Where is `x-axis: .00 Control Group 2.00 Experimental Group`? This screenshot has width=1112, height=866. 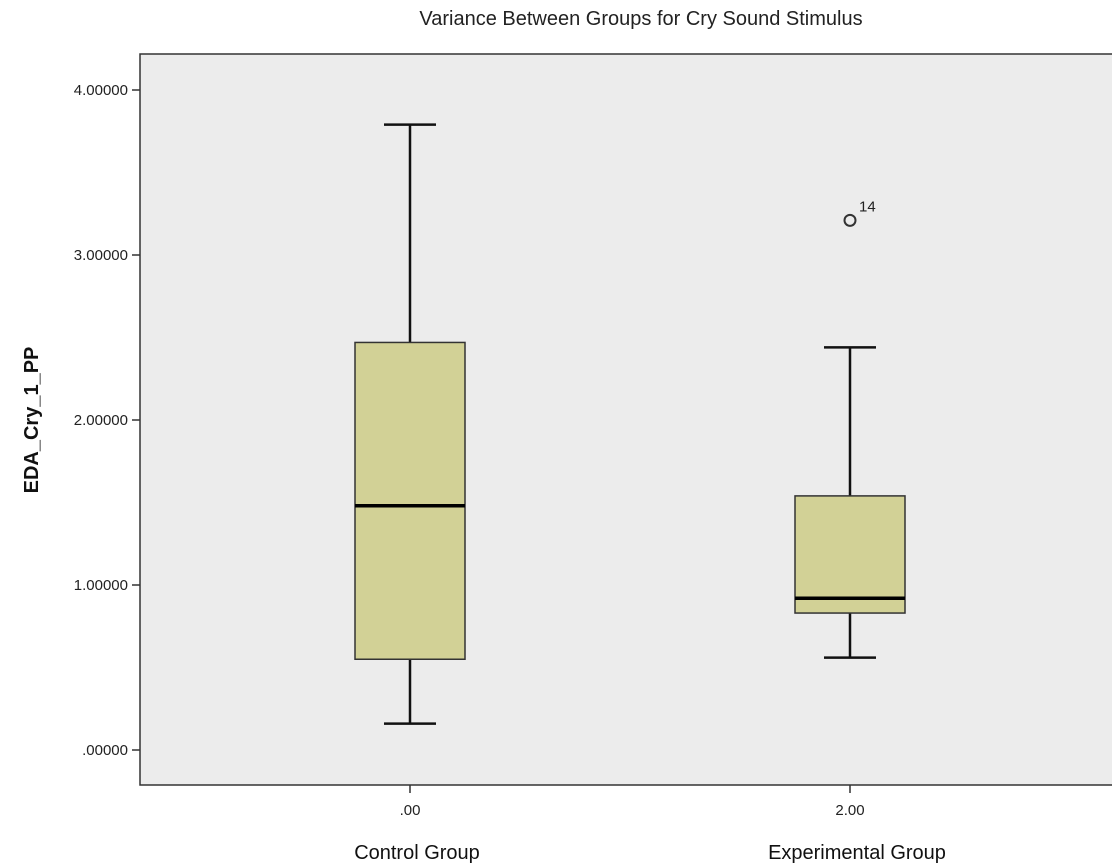 x-axis: .00 Control Group 2.00 Experimental Group is located at coordinates (650, 824).